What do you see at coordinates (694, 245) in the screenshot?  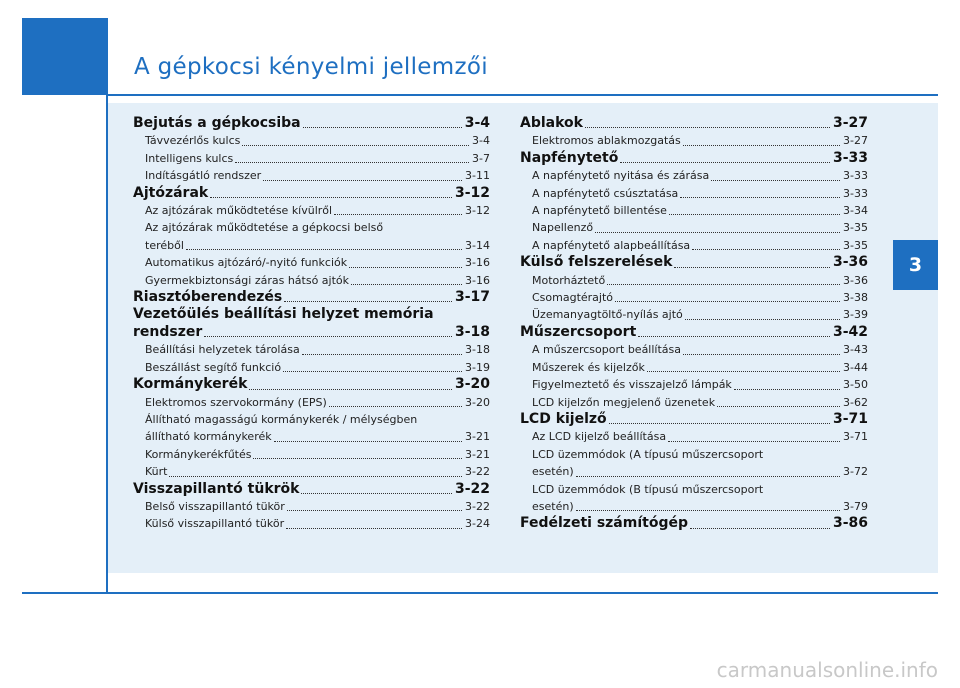 I see `sub-entry: A napfénytető alapbeállítása 3-35` at bounding box center [694, 245].